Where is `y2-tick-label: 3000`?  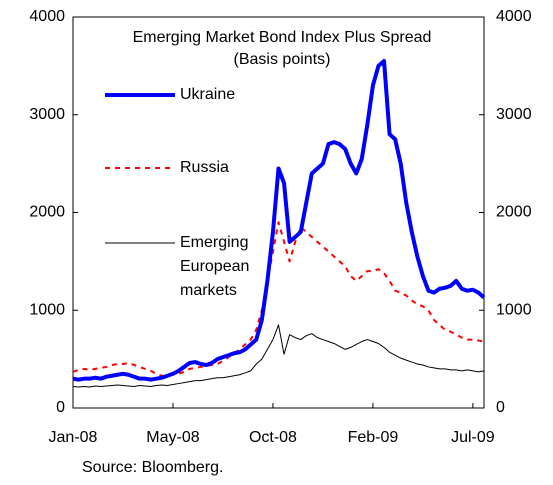
y2-tick-label: 3000 is located at coordinates (514, 114).